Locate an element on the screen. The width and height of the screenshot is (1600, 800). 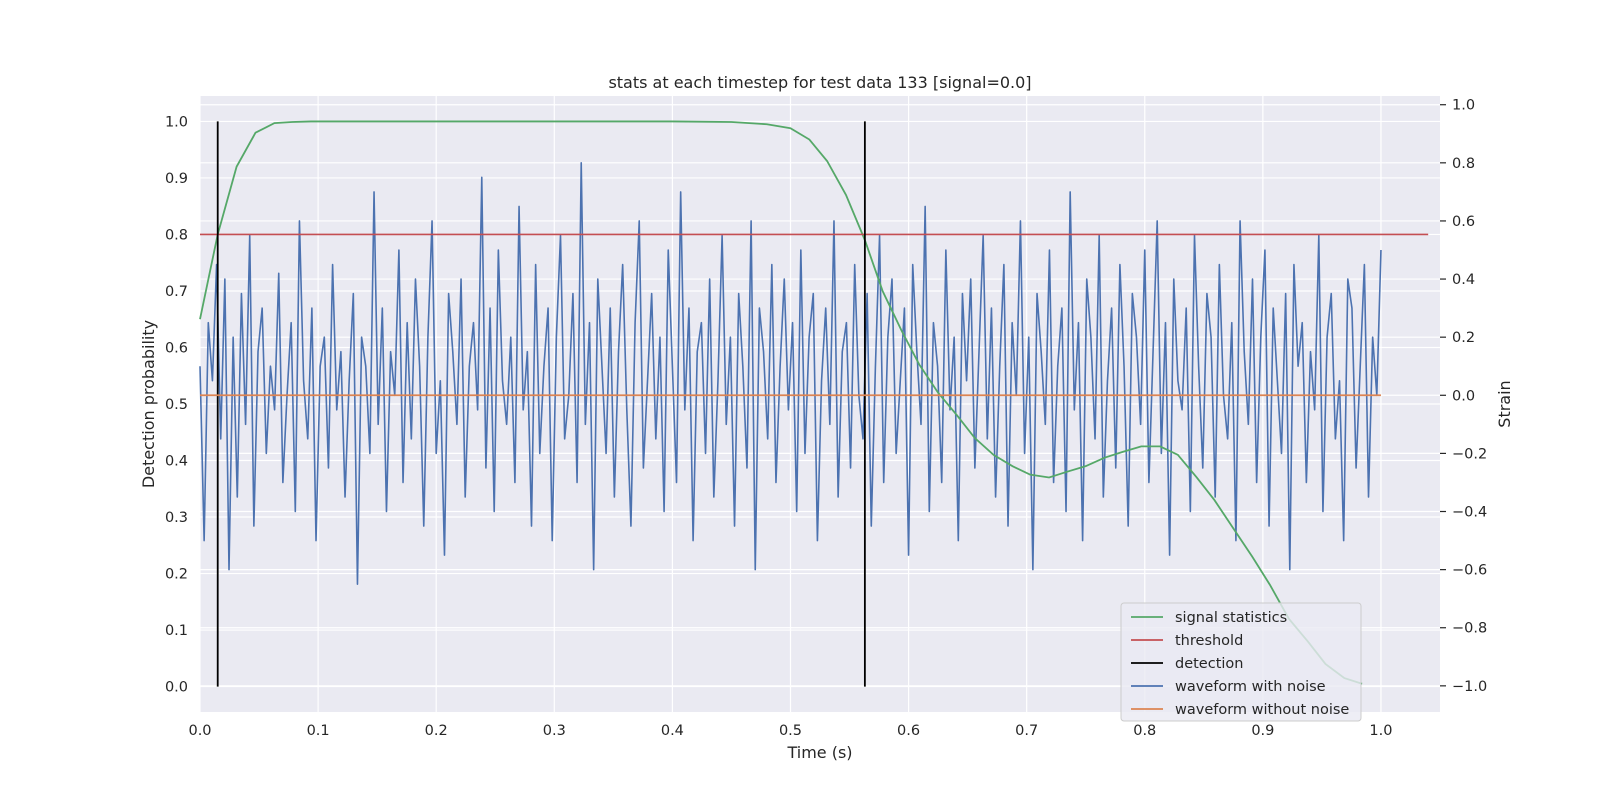
y-tick-label: 0.4 is located at coordinates (176, 462).